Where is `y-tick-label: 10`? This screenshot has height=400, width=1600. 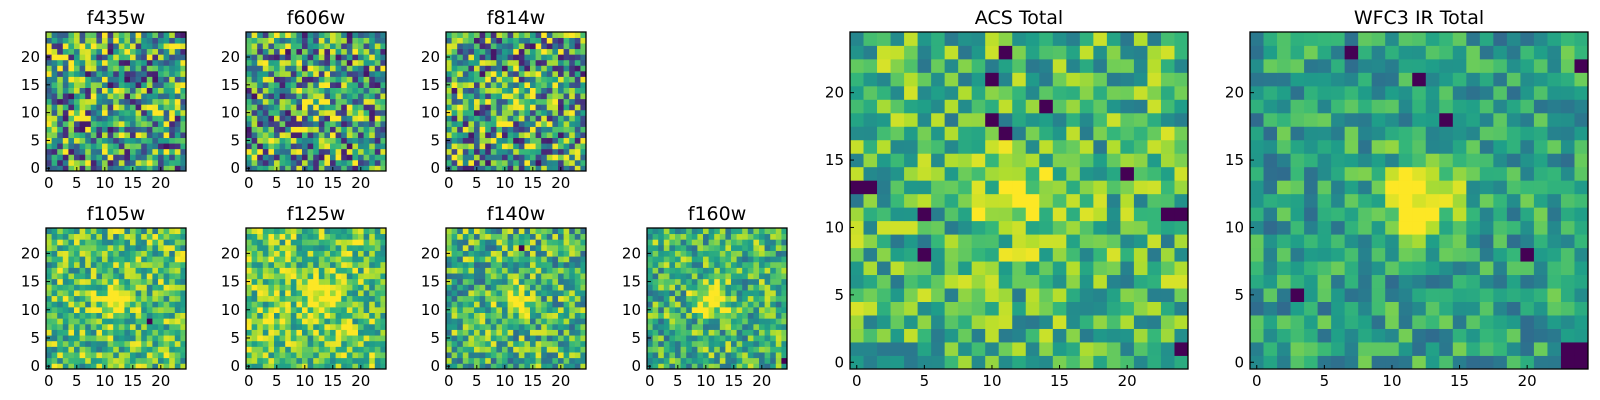
y-tick-label: 10 is located at coordinates (30, 113).